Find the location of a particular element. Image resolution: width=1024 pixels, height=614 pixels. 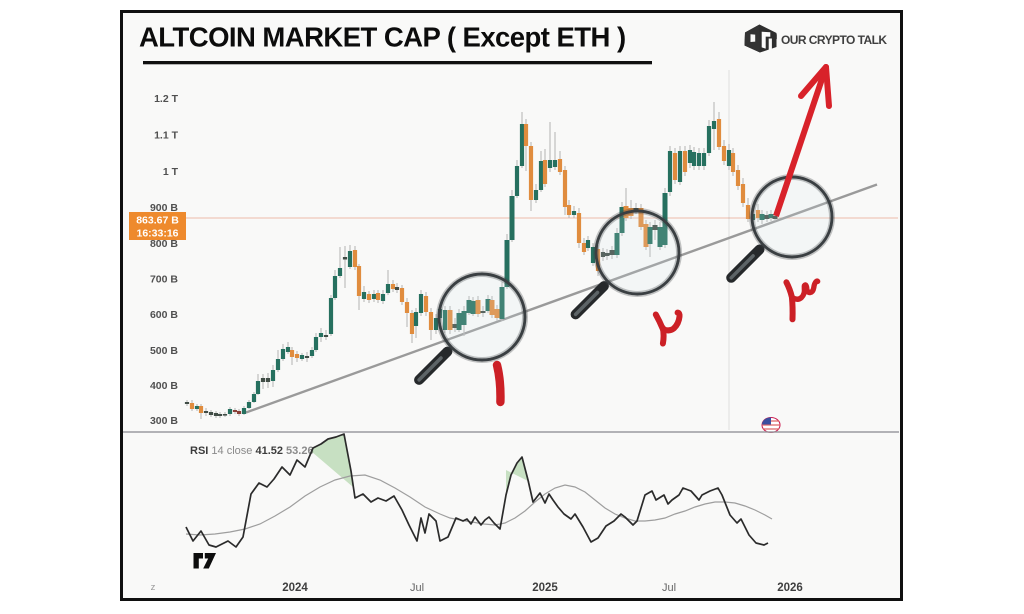

svg-text: 800 B is located at coordinates (164, 244).